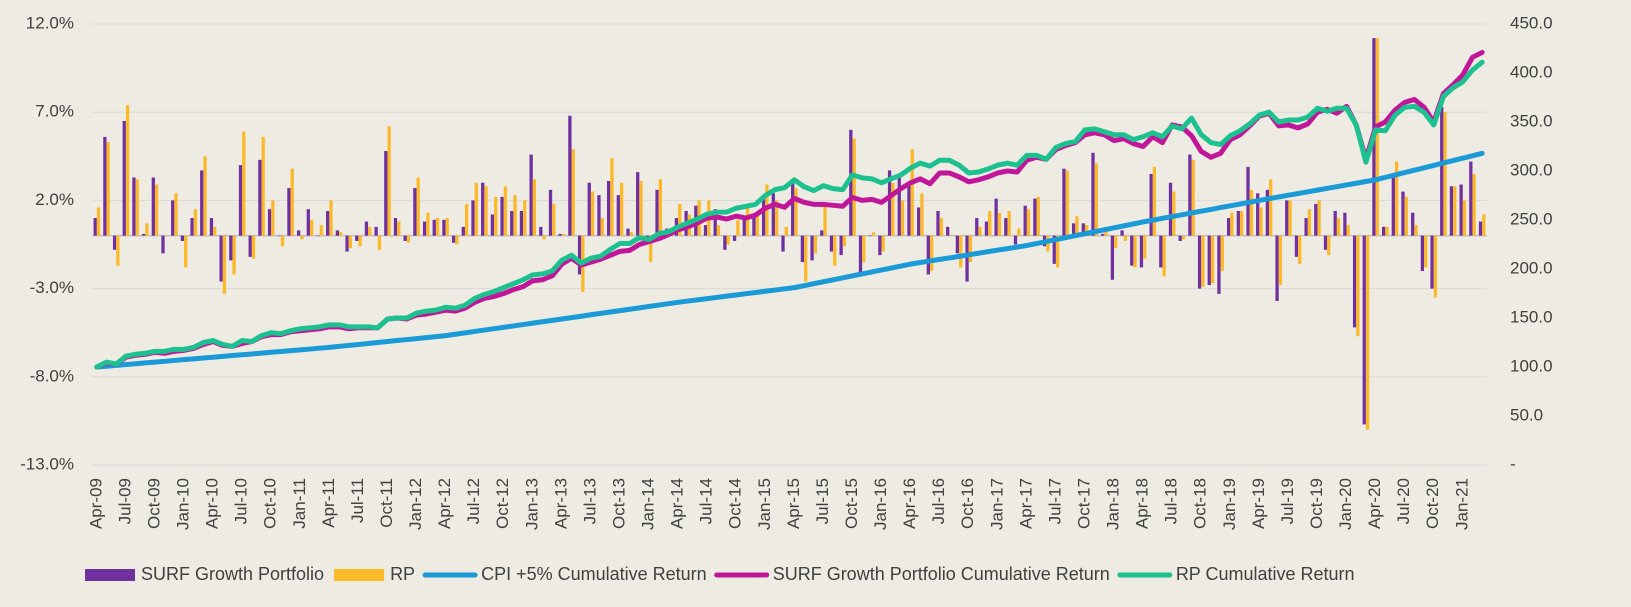 This screenshot has height=607, width=1631. I want to click on x-tick-label: Jan-11, so click(299, 503).